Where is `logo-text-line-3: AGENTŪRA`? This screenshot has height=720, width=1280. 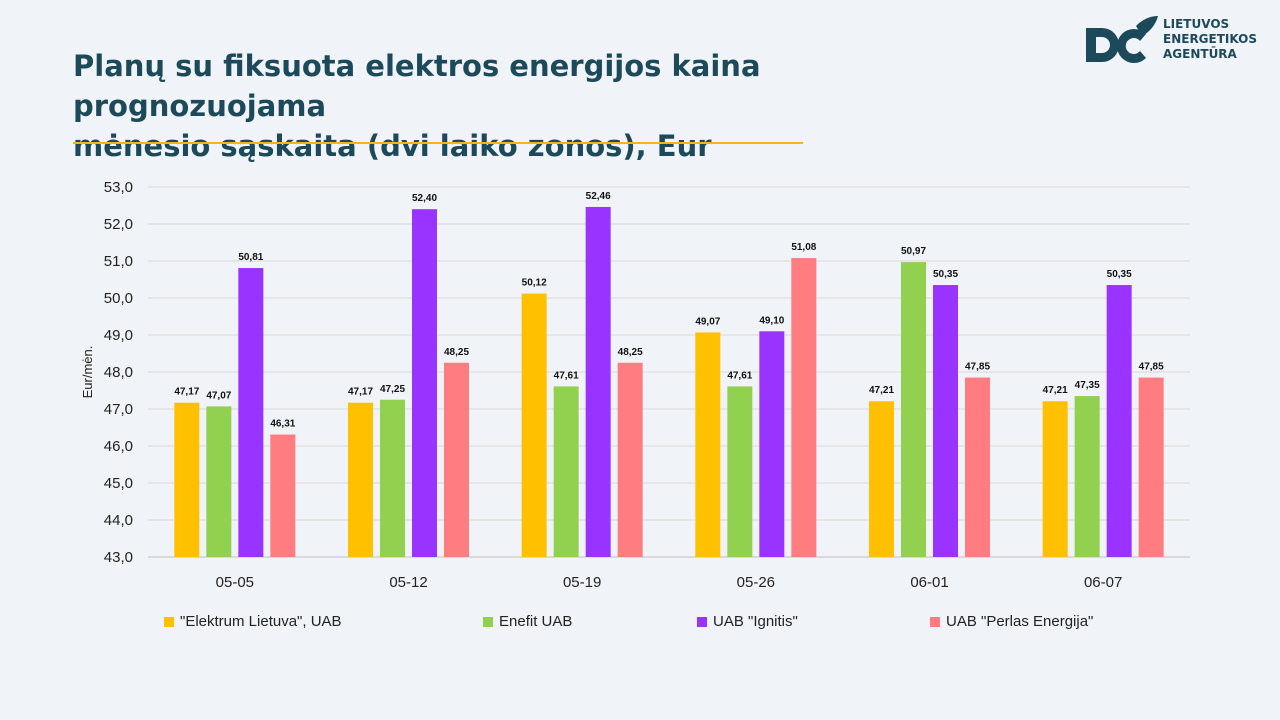
logo-text-line-3: AGENTŪRA is located at coordinates (1200, 54).